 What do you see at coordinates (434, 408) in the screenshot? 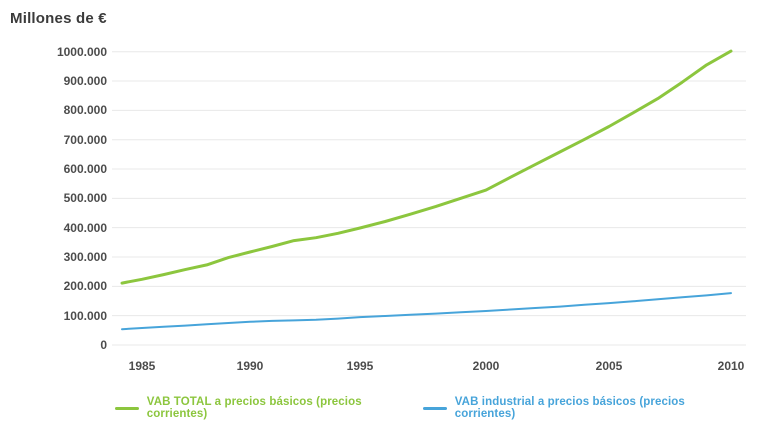
I see `legend-line-swatch-blue` at bounding box center [434, 408].